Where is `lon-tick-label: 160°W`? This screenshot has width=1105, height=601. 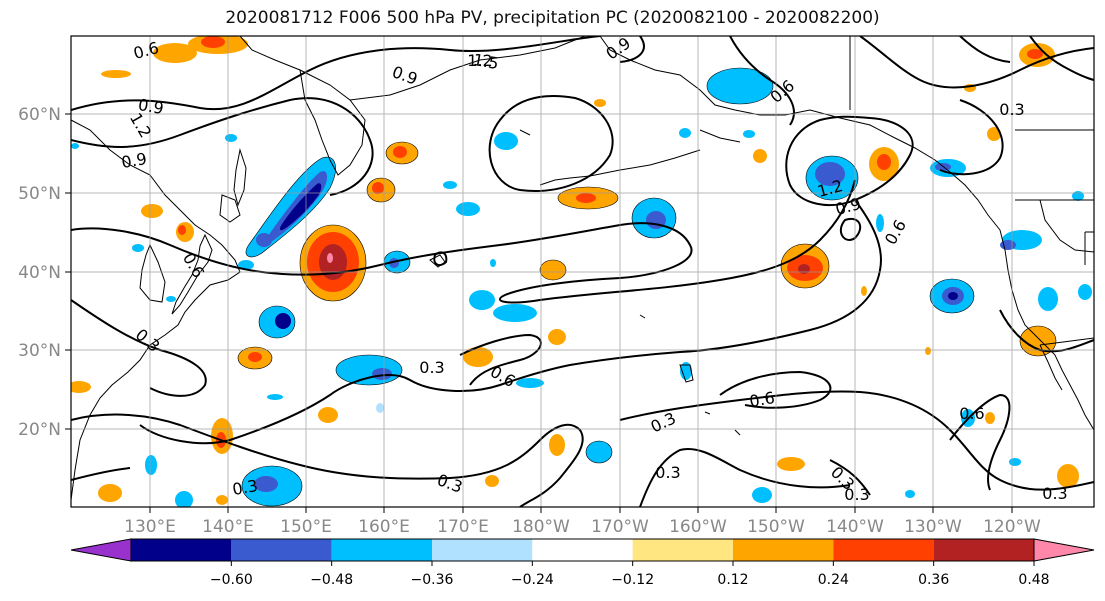
lon-tick-label: 160°W is located at coordinates (698, 527).